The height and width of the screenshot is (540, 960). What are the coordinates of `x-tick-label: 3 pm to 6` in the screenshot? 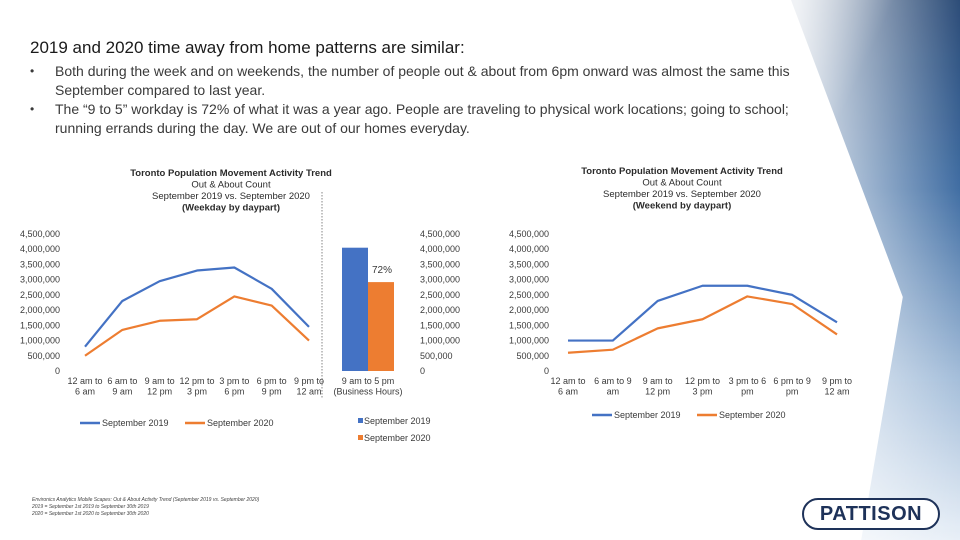 It's located at (748, 381).